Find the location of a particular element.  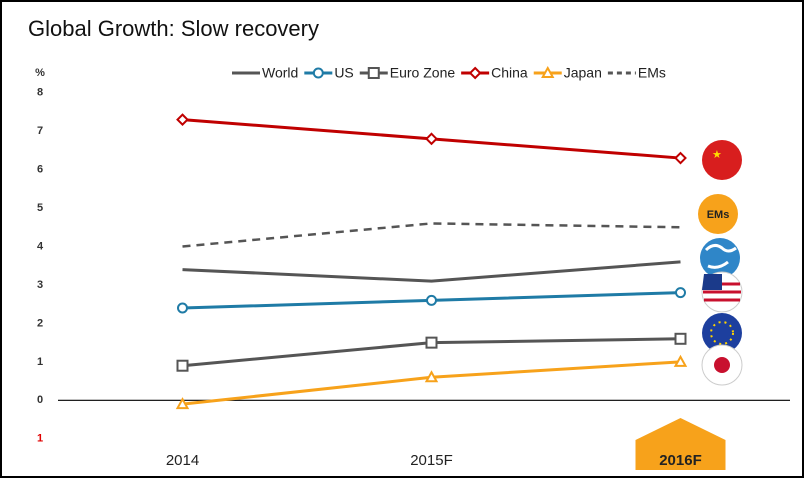

legend-label: World is located at coordinates (280, 73).